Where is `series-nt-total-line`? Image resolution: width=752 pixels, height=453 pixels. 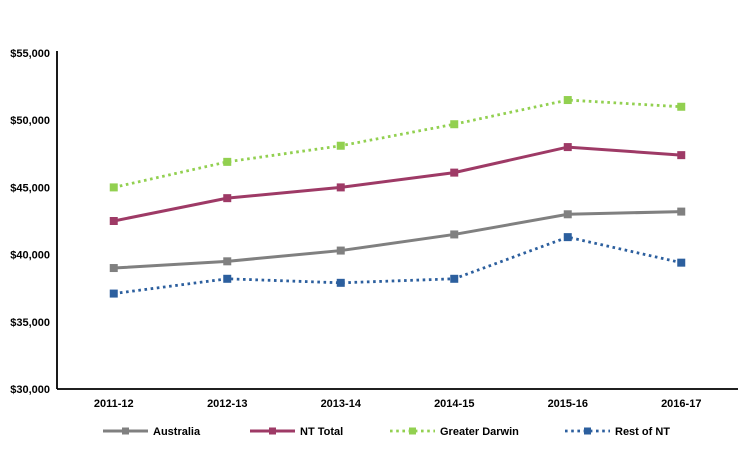
series-nt-total-line is located at coordinates (397, 184).